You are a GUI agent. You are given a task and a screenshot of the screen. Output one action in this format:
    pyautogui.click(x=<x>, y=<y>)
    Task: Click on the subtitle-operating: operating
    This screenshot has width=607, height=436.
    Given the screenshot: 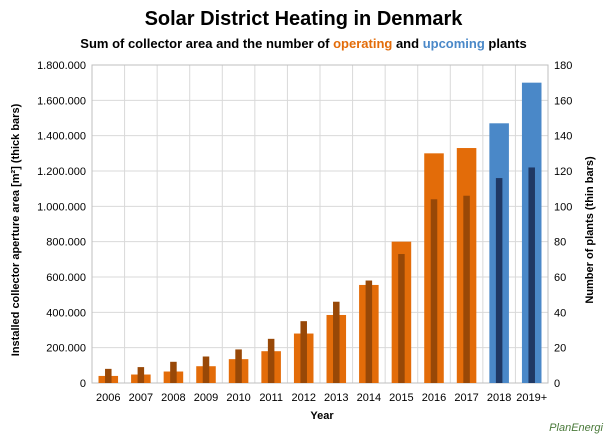 What is the action you would take?
    pyautogui.click(x=363, y=43)
    